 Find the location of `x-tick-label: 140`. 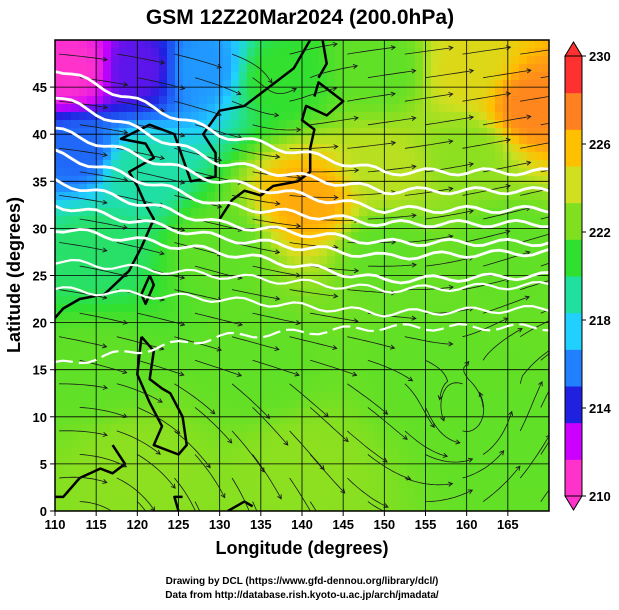

x-tick-label: 140 is located at coordinates (302, 524).